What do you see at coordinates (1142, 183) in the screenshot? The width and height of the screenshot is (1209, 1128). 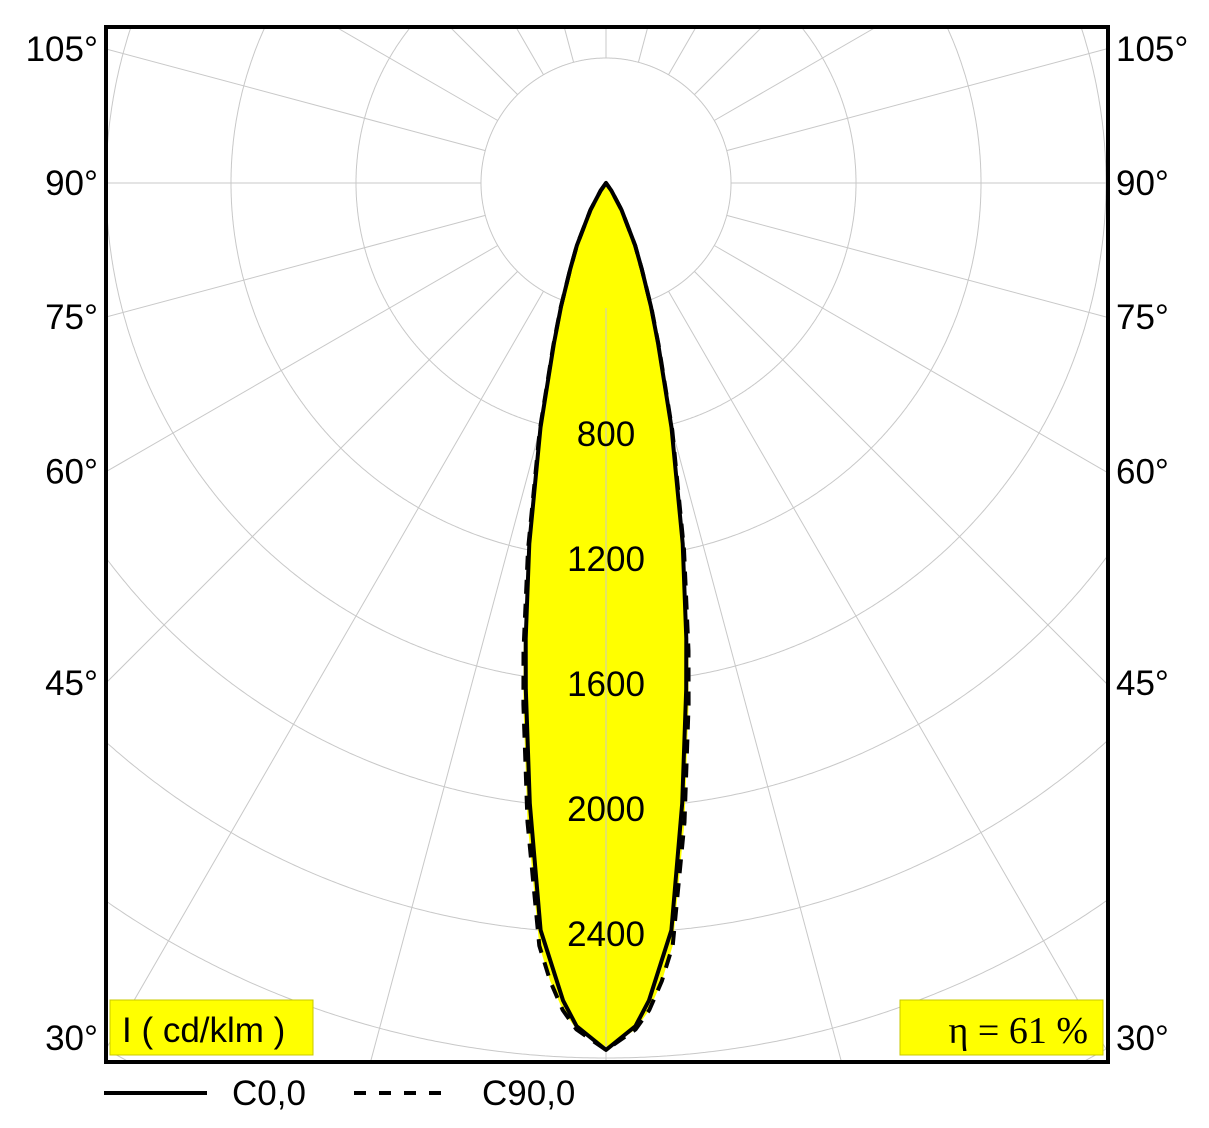 I see `angle-label-right: 90°` at bounding box center [1142, 183].